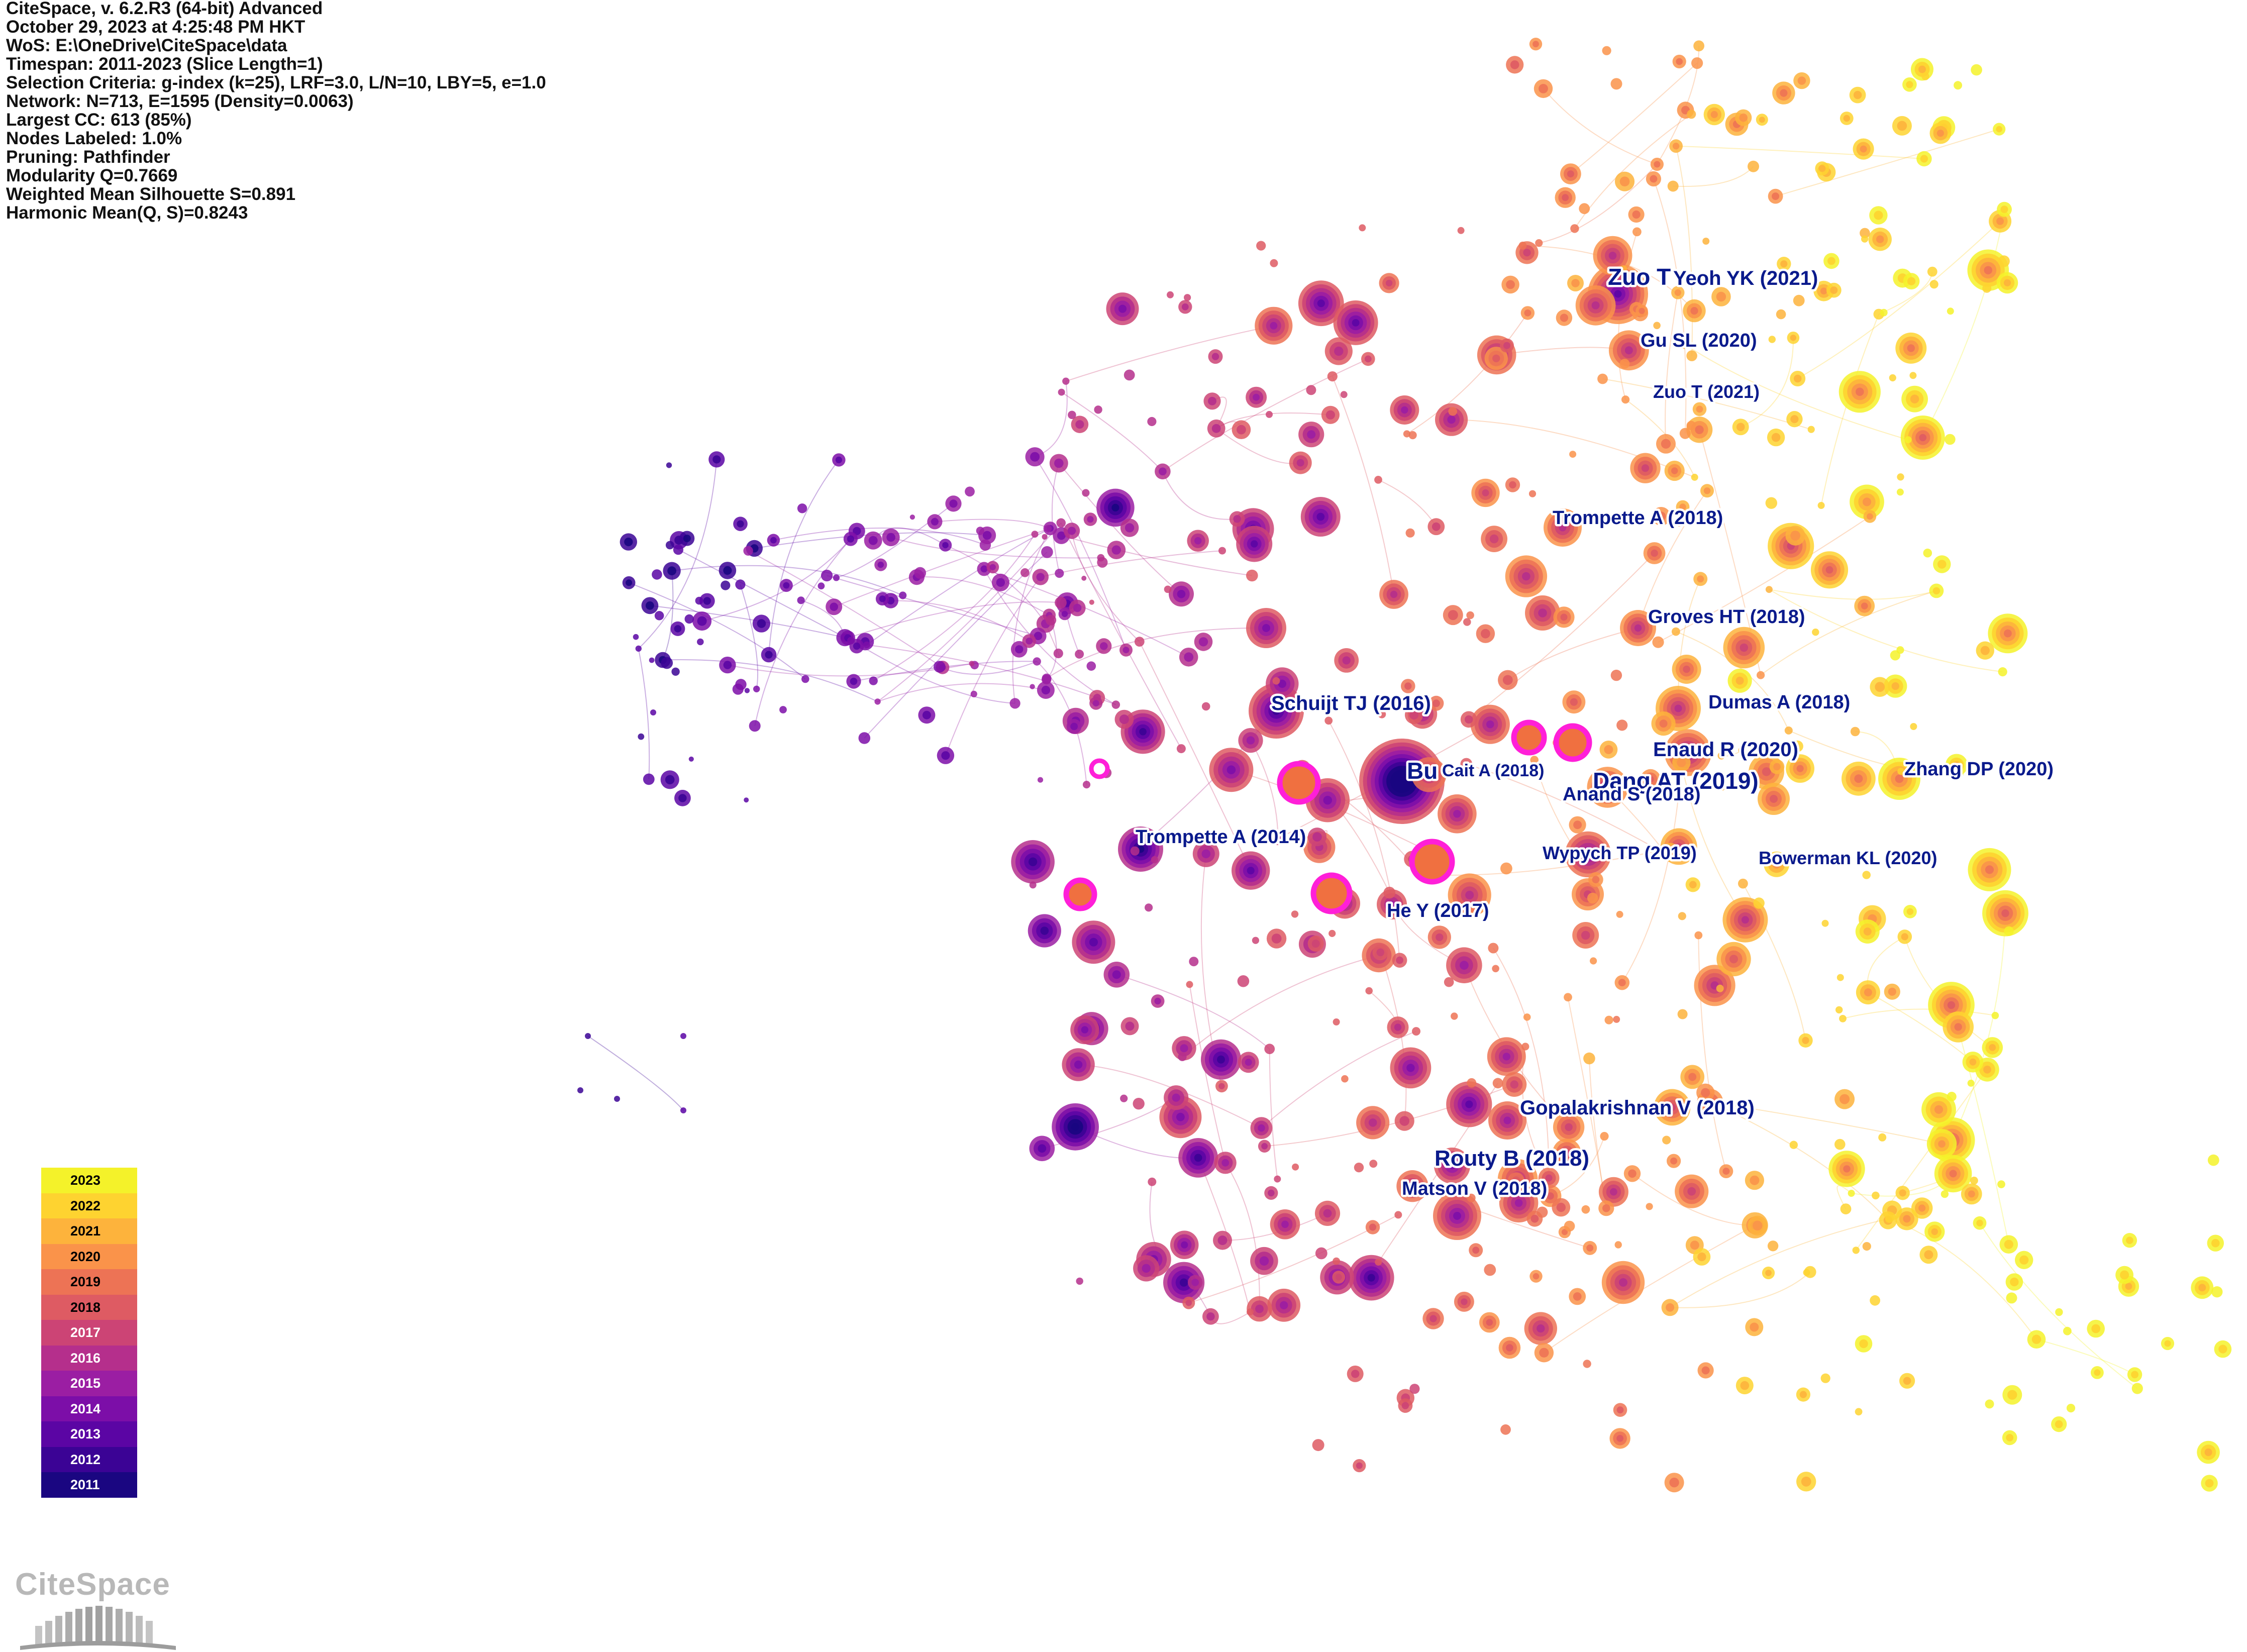 The height and width of the screenshot is (1652, 2247). Describe the element at coordinates (1299, 783) in the screenshot. I see `burst-node` at that location.